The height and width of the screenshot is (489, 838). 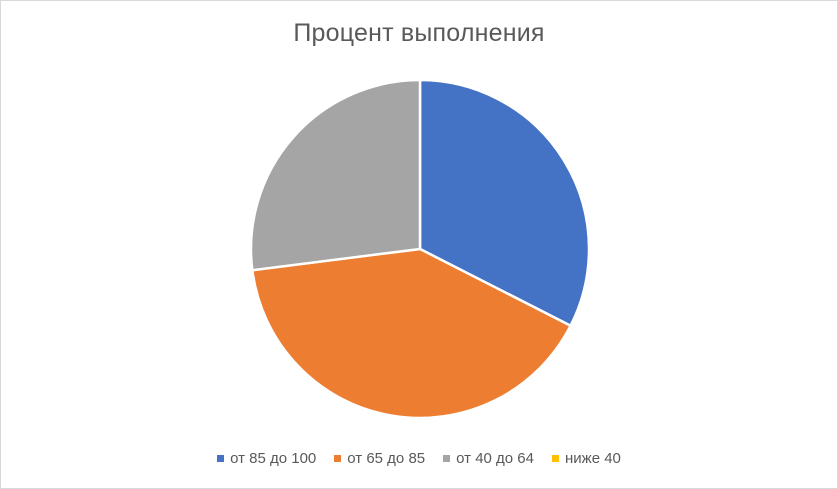 I want to click on legend-label: от 40 до 64, so click(x=495, y=458).